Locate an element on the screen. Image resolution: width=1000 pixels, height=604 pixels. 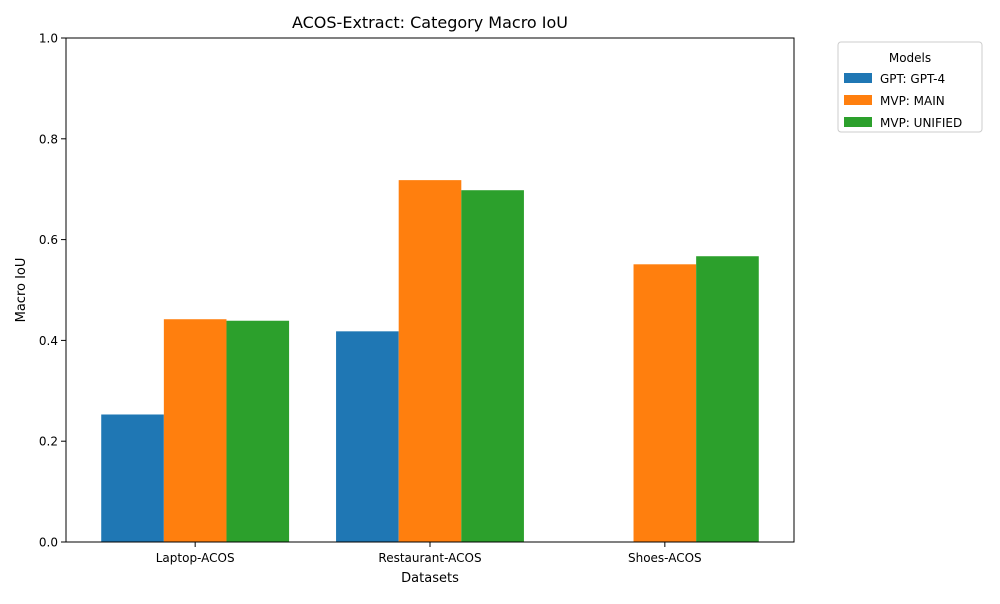
x-tick-label: Laptop-ACOS is located at coordinates (195, 558).